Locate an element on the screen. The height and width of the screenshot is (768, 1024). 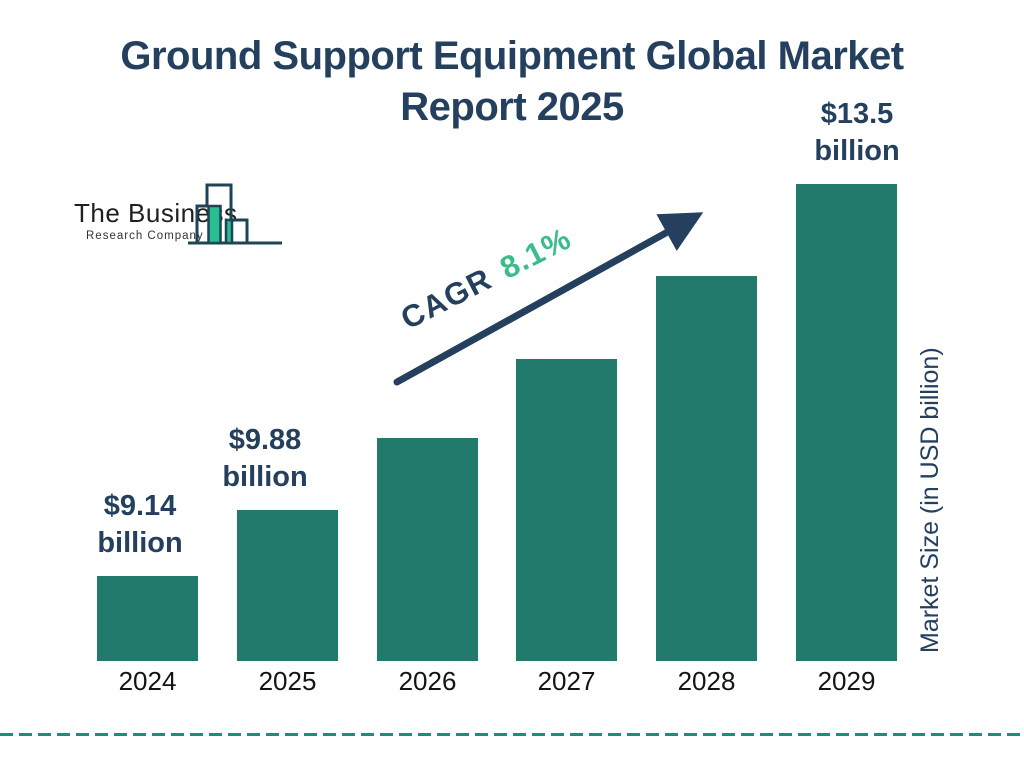
page-title-line2: Report 2025 is located at coordinates (512, 107).